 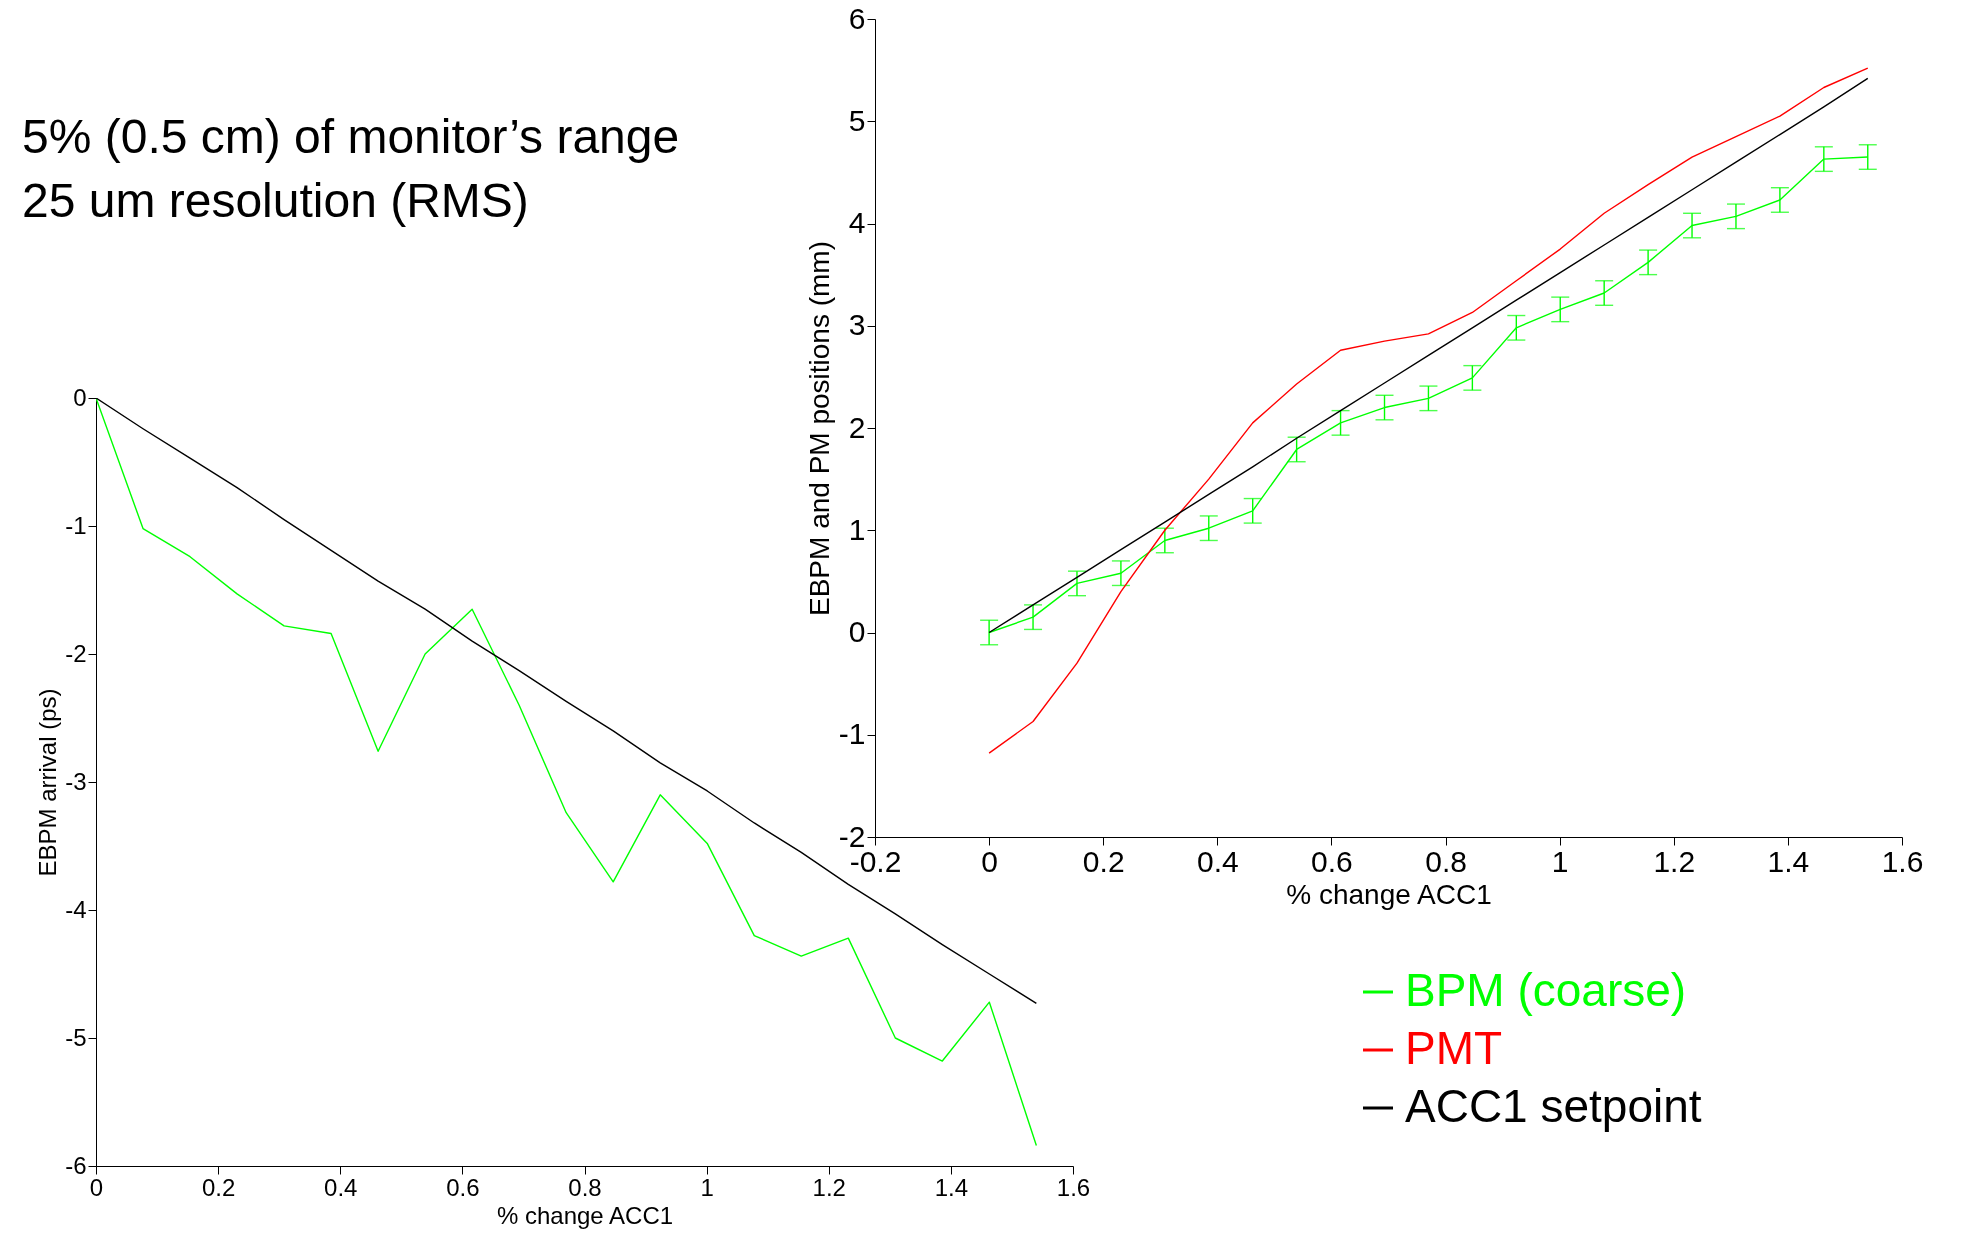 What do you see at coordinates (857, 325) in the screenshot?
I see `y-tick-label: 3` at bounding box center [857, 325].